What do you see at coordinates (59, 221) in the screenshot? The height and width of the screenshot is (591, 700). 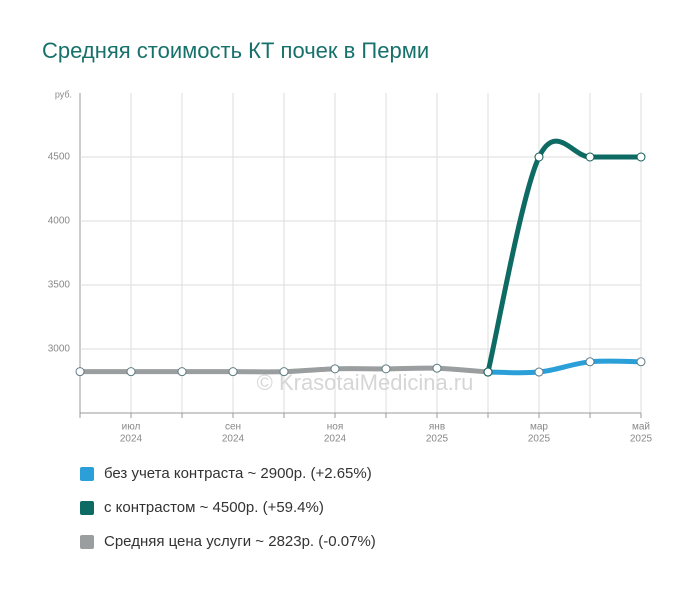 I see `y-tick-label: 4000` at bounding box center [59, 221].